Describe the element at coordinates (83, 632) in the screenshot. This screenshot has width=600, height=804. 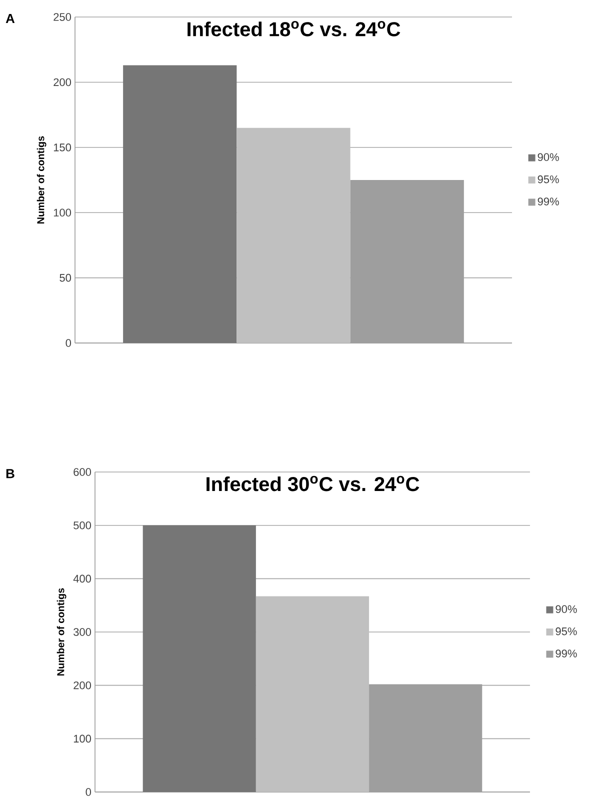
I see `y-tick-label: 300` at that location.